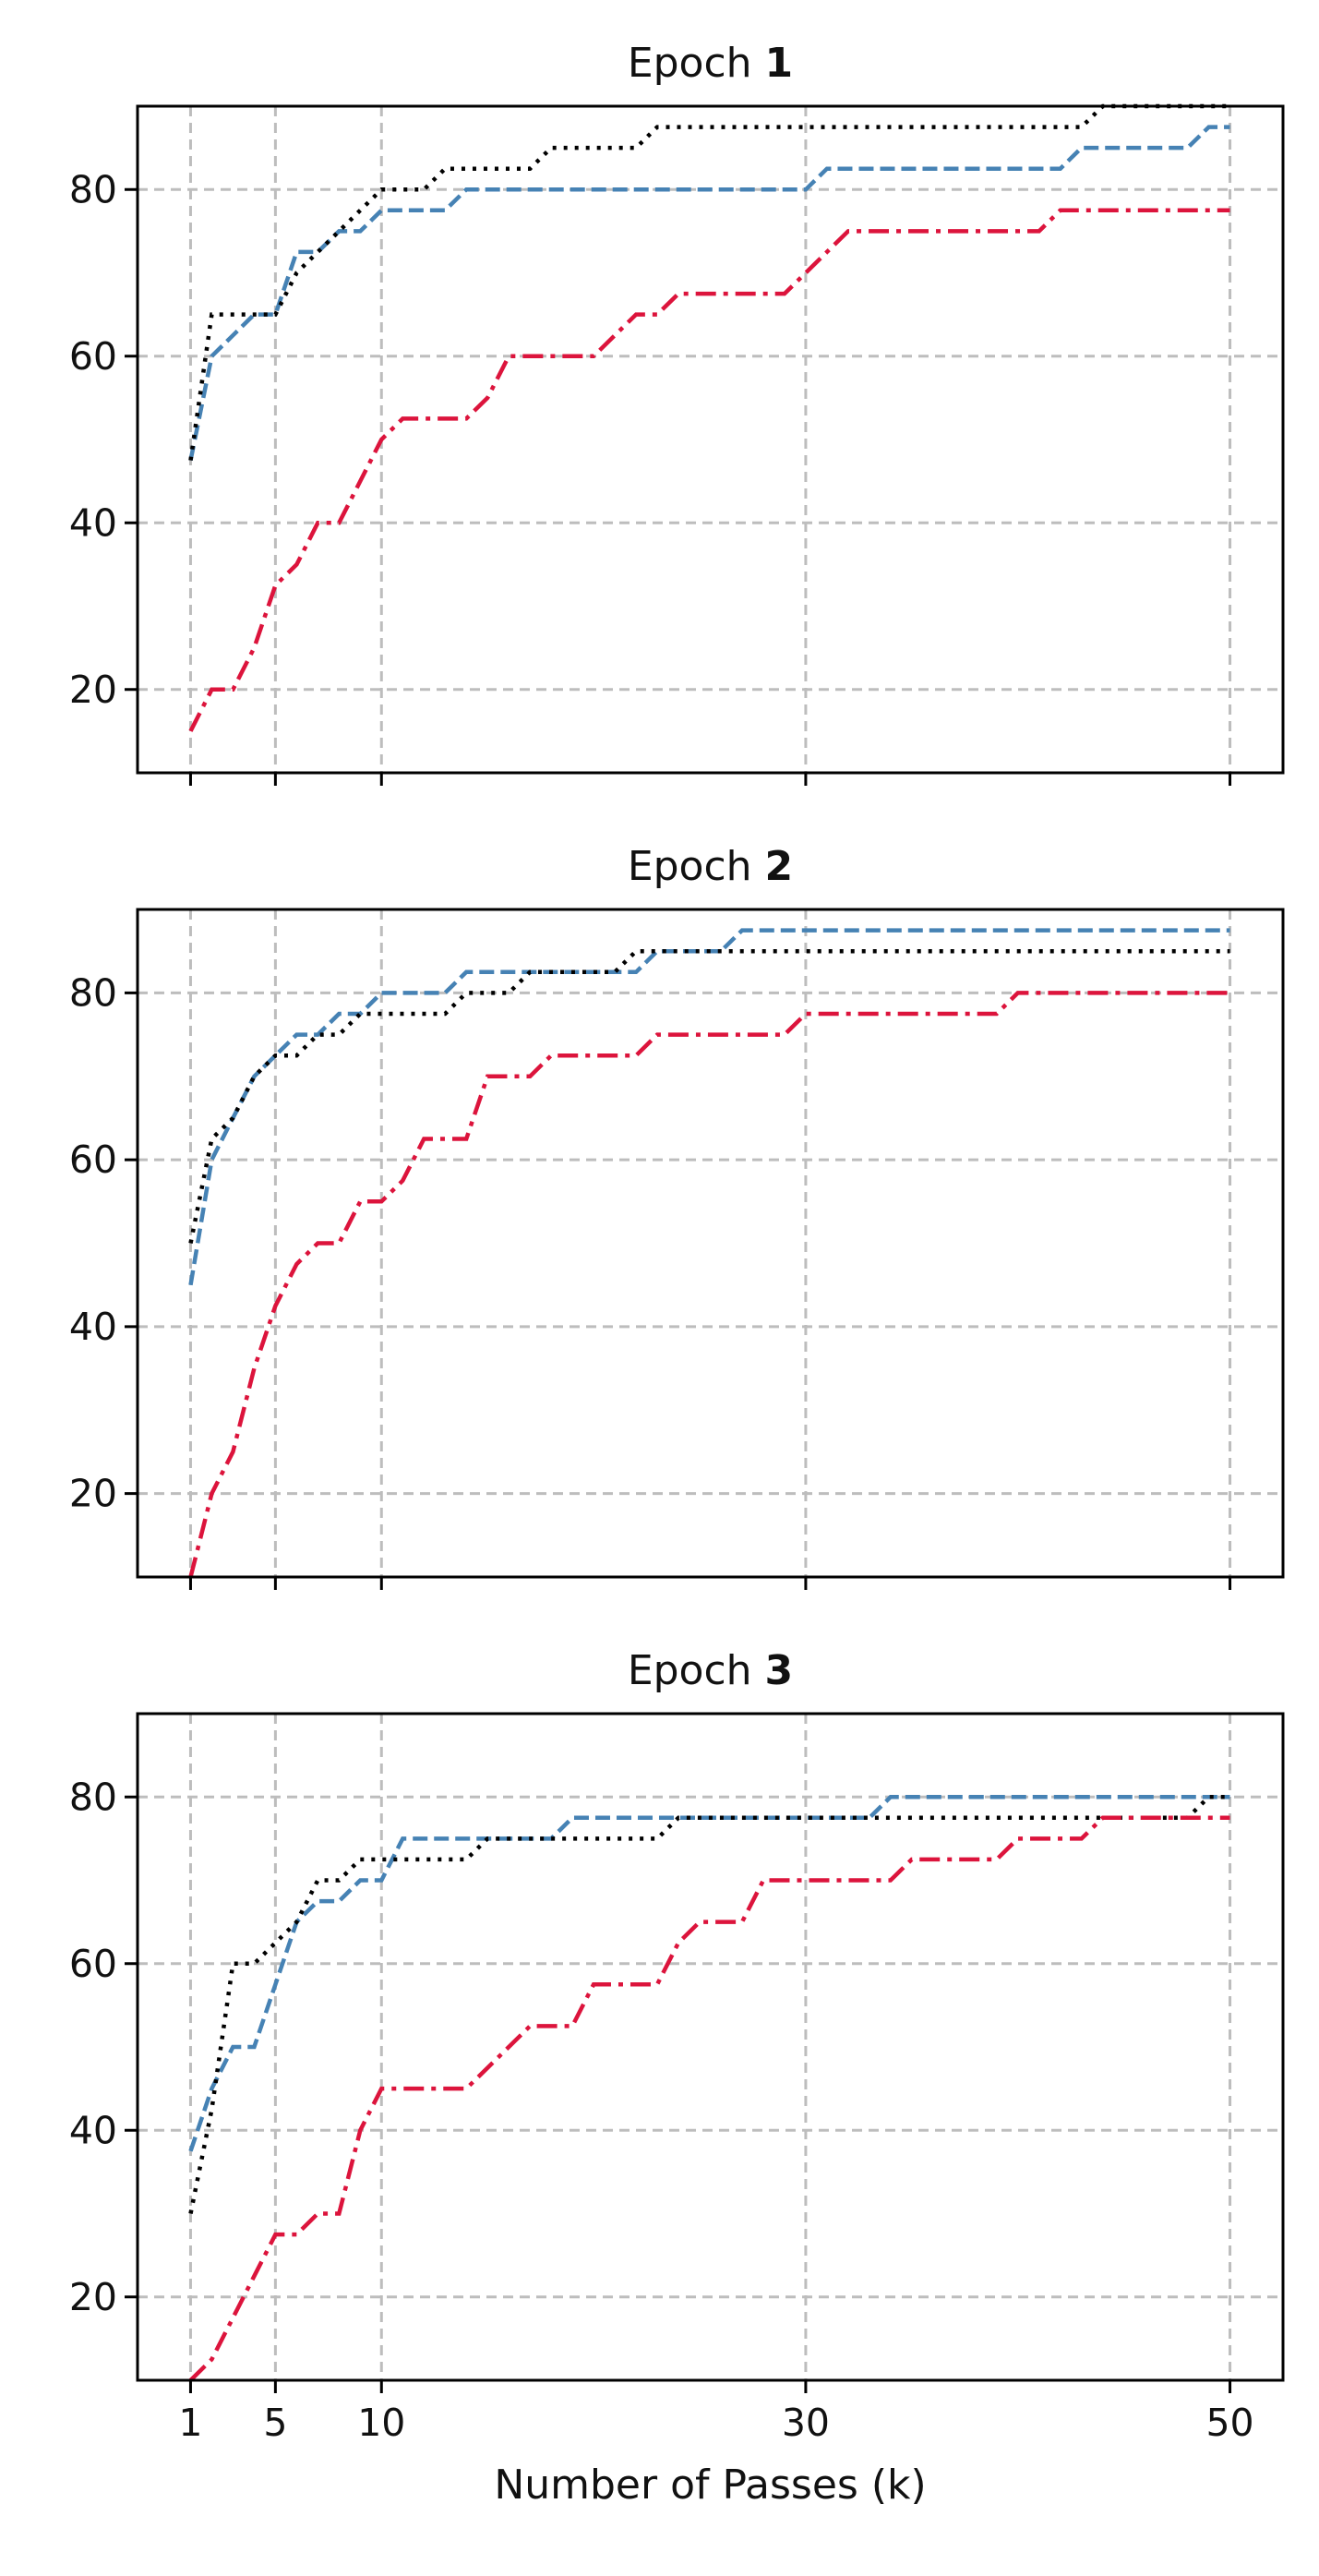  I want to click on x-tick-label: 50, so click(1229, 2423).